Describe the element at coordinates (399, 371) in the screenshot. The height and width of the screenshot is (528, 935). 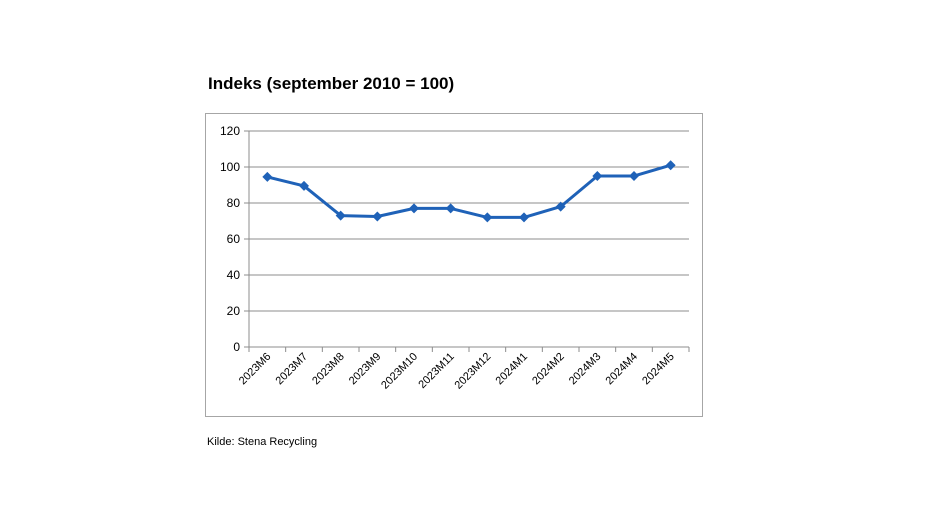
I see `x-tick-label: 2023M10` at that location.